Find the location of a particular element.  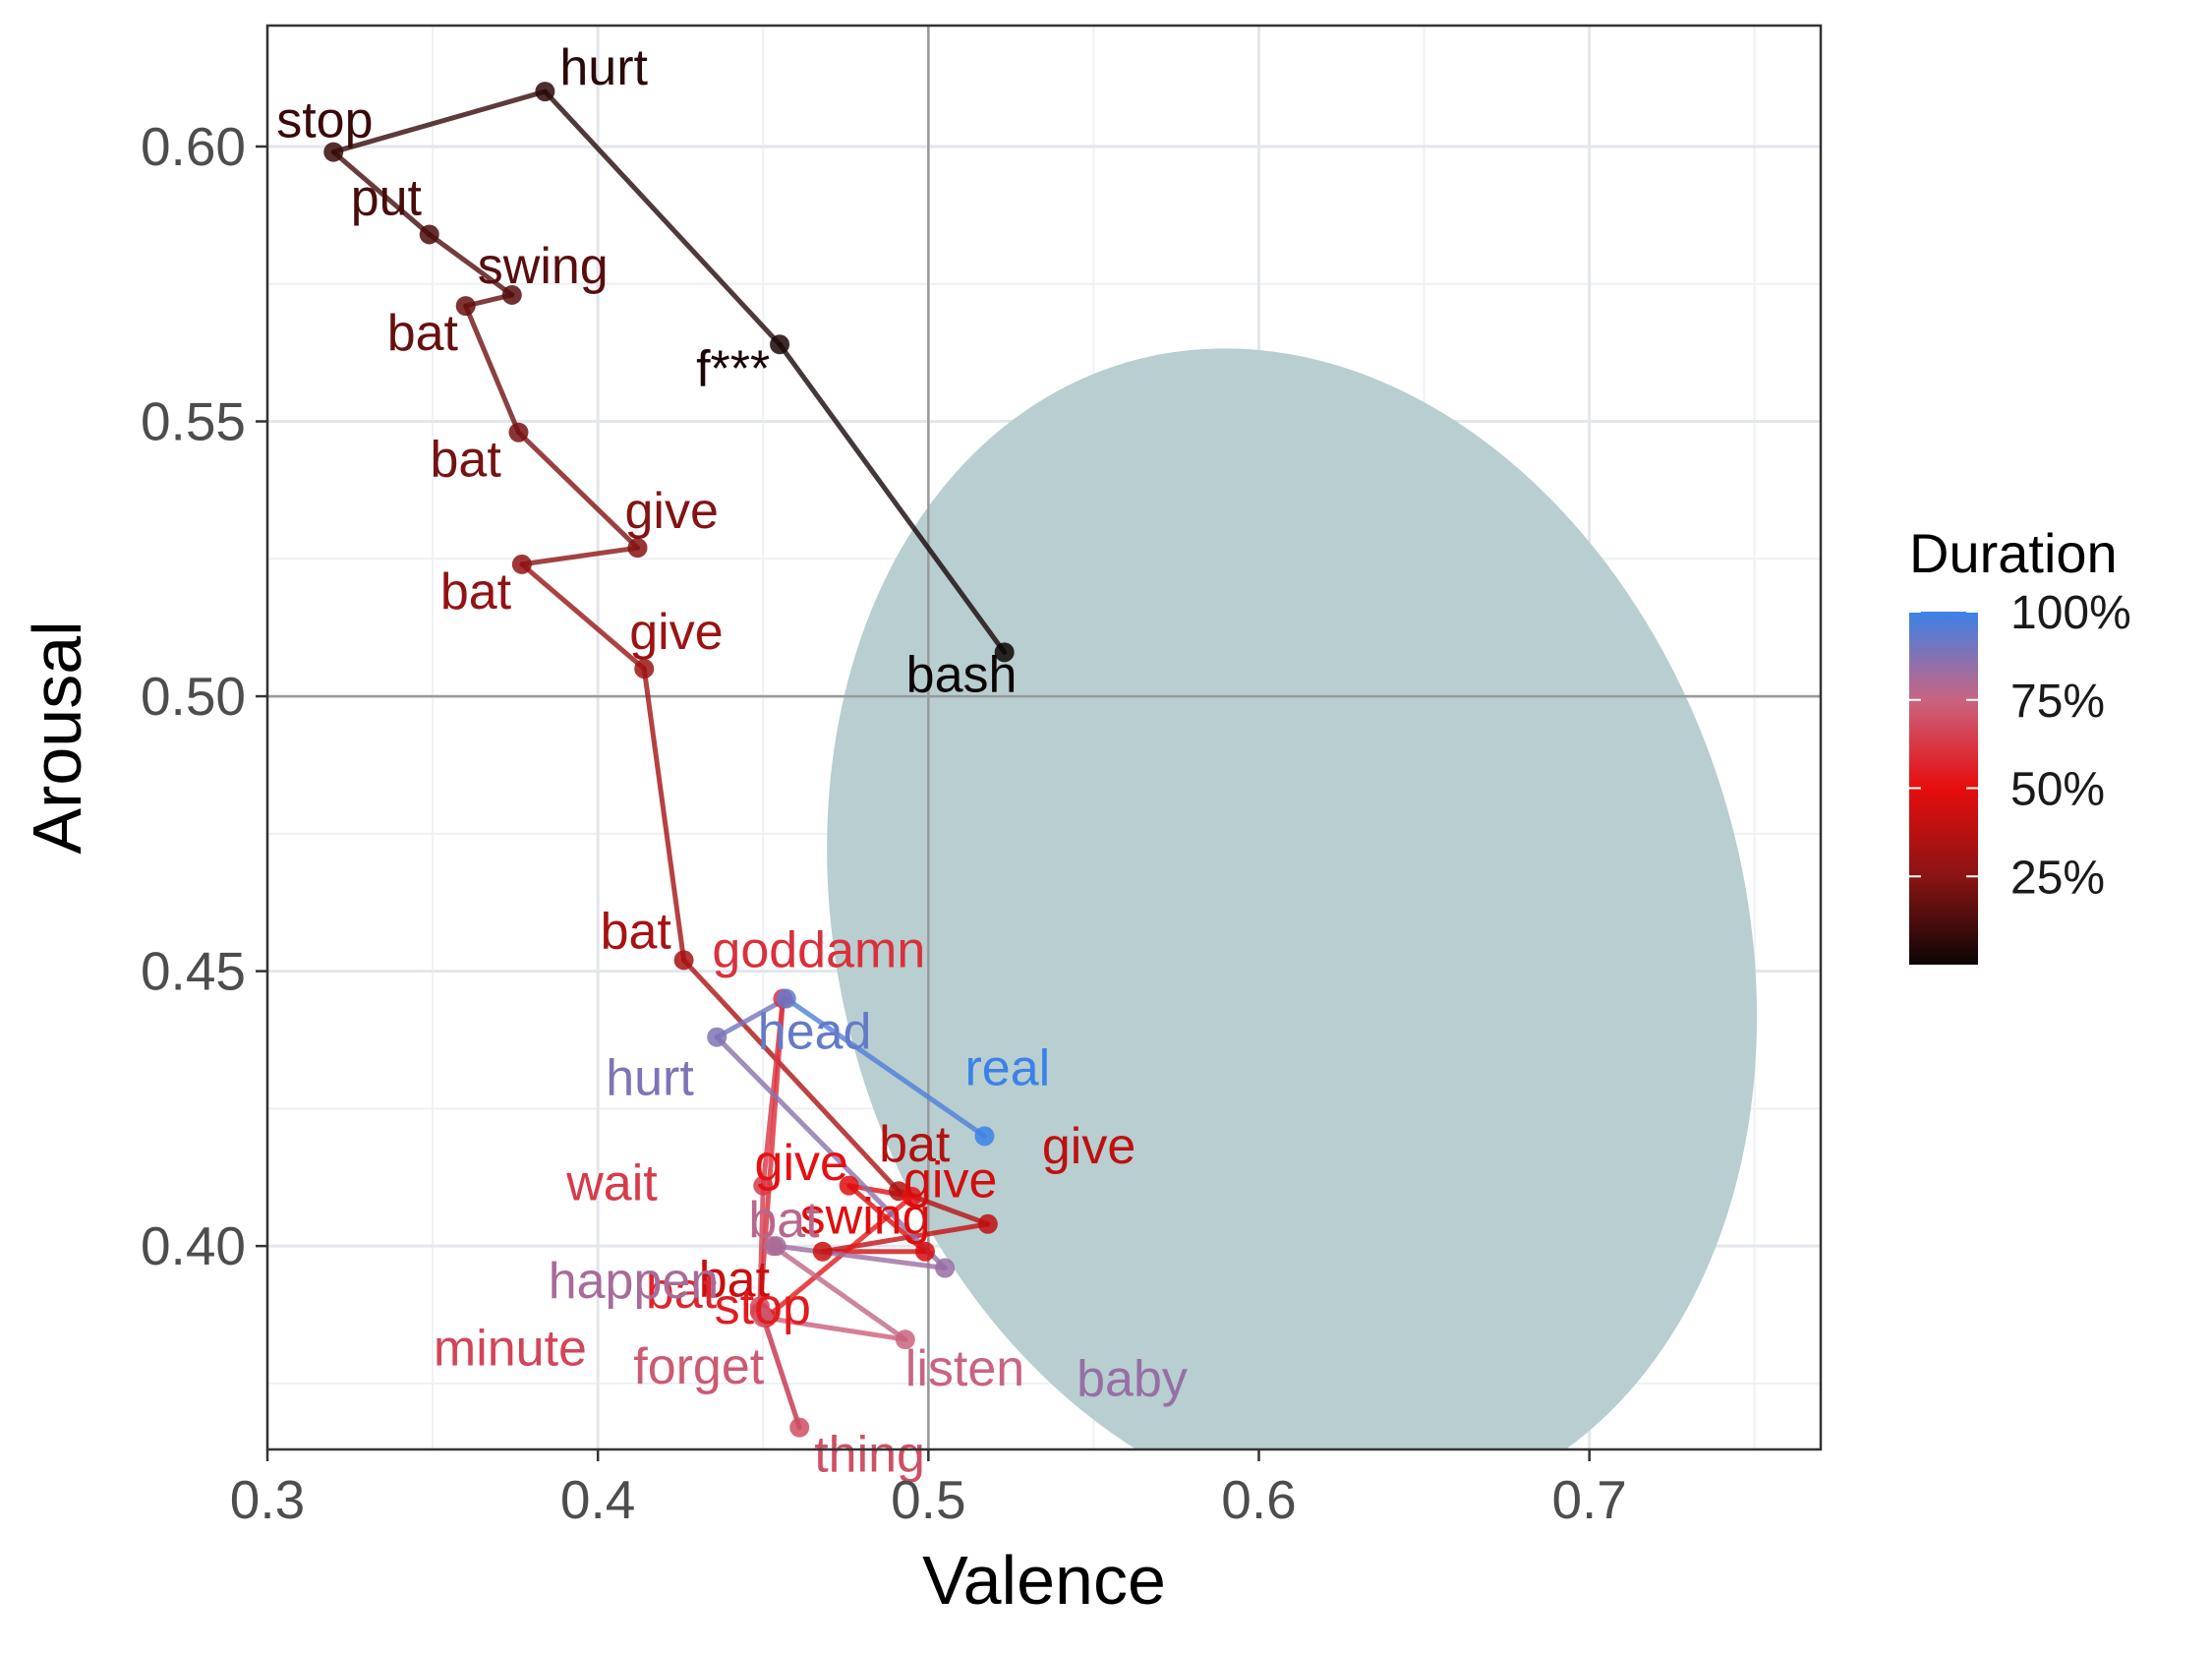

word-label: head is located at coordinates (815, 1032).